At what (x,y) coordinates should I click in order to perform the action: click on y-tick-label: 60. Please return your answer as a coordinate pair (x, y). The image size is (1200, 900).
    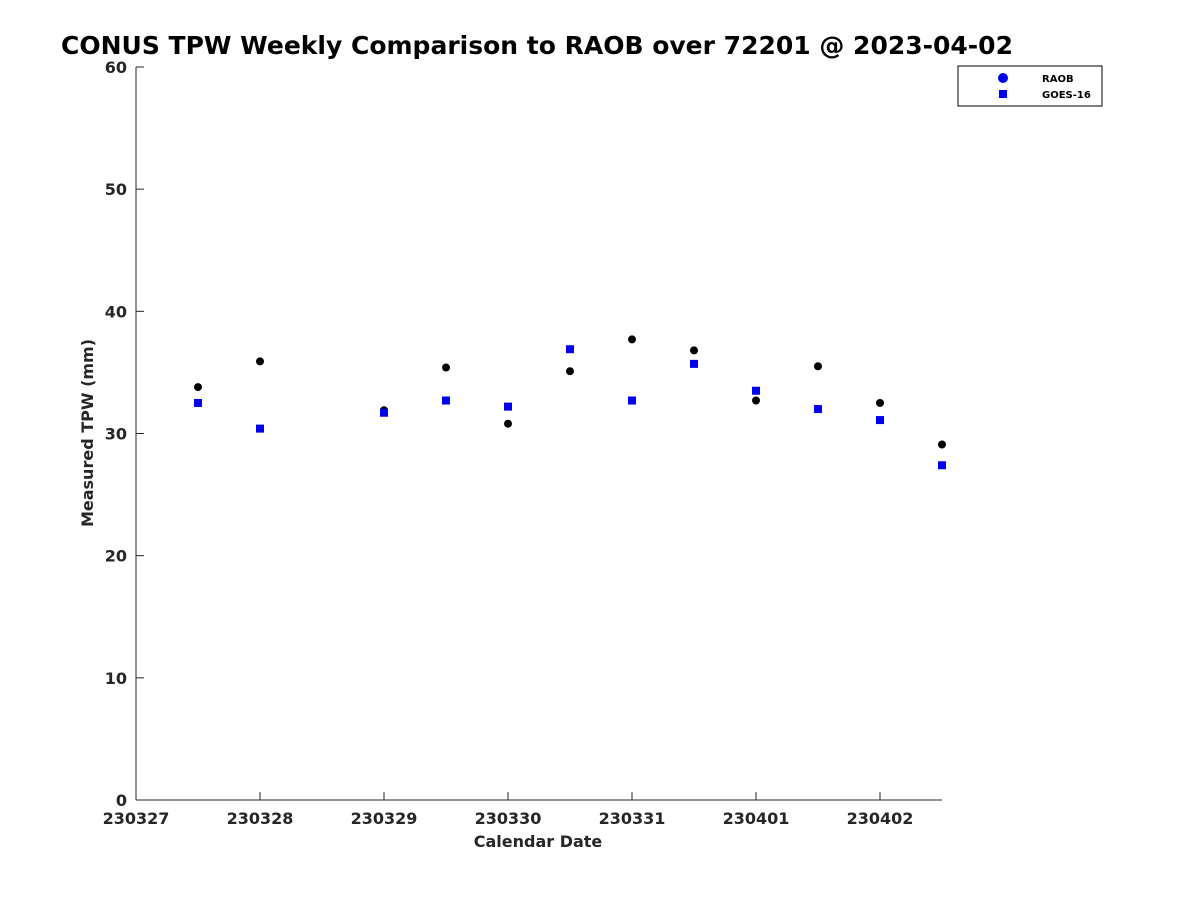
    Looking at the image, I should click on (116, 67).